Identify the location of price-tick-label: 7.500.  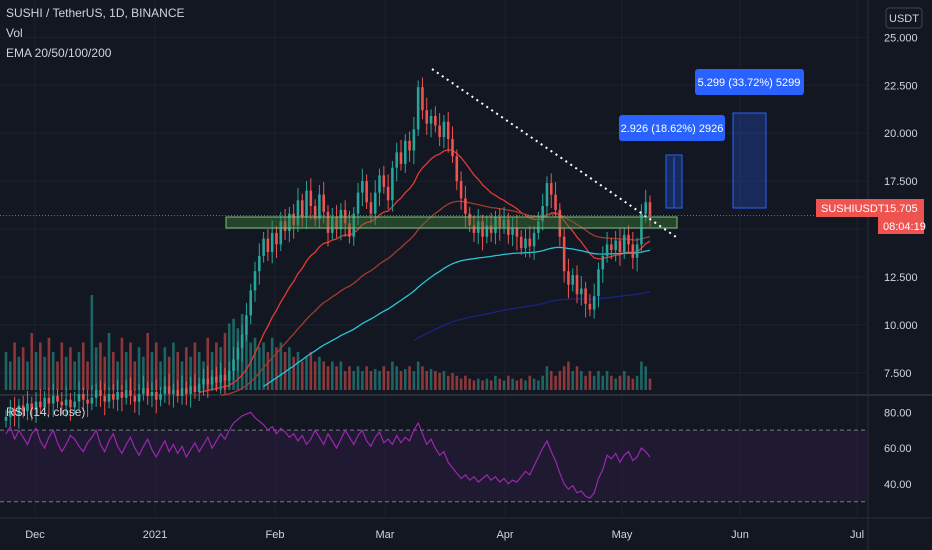
(898, 374).